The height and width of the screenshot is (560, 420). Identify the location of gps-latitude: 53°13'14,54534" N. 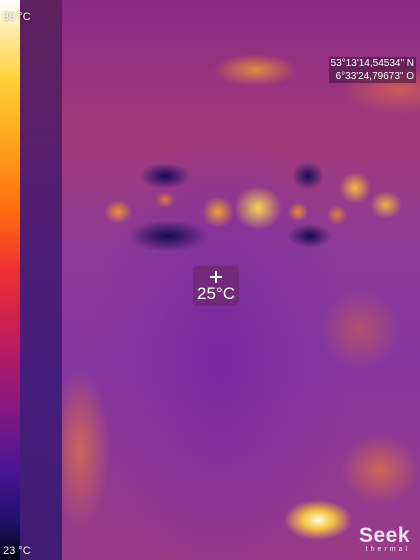
(372, 63).